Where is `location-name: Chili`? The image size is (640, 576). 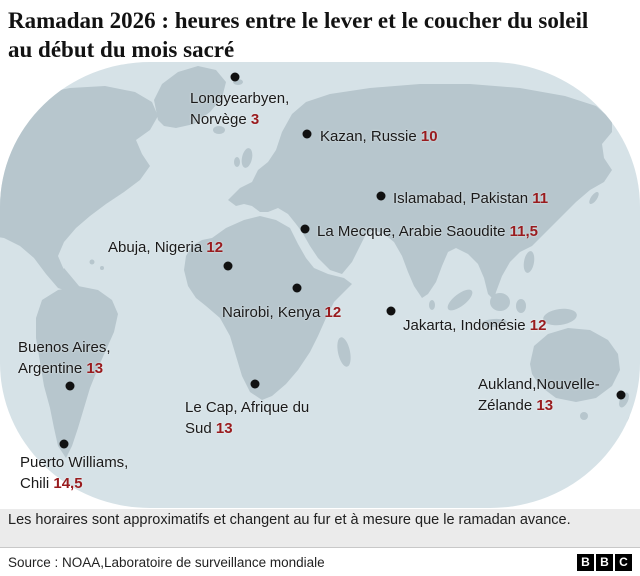 location-name: Chili is located at coordinates (35, 483).